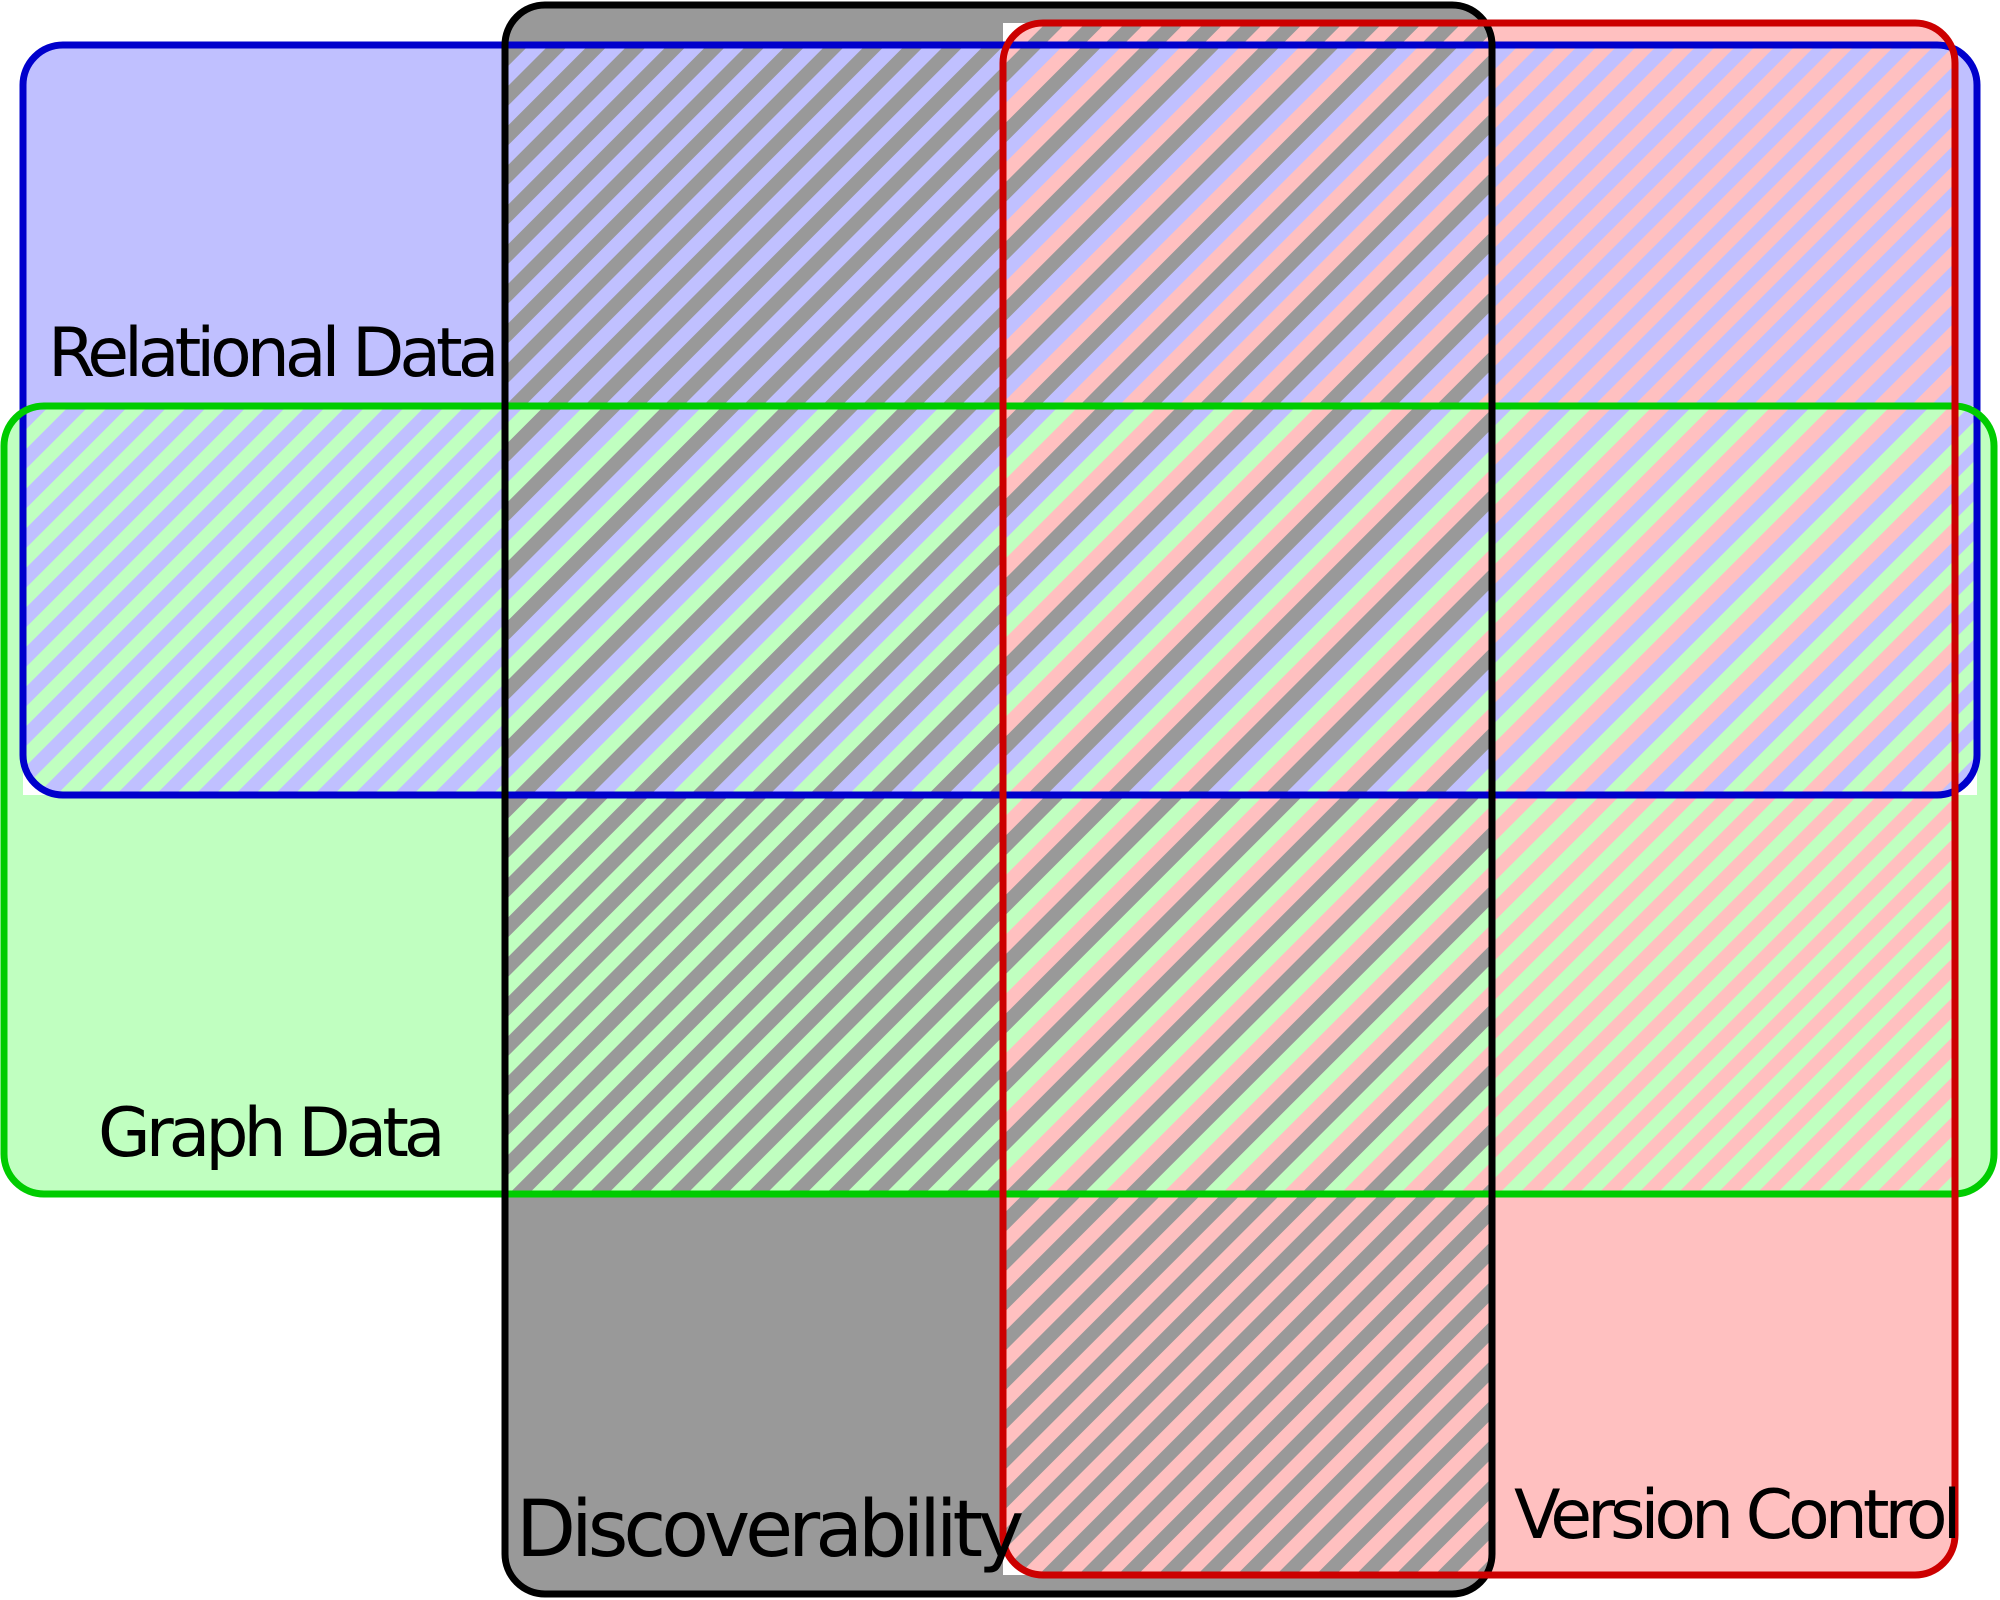 This screenshot has width=2000, height=1600. What do you see at coordinates (1247, 600) in the screenshot?
I see `region-discoverability-relational-graph-version` at bounding box center [1247, 600].